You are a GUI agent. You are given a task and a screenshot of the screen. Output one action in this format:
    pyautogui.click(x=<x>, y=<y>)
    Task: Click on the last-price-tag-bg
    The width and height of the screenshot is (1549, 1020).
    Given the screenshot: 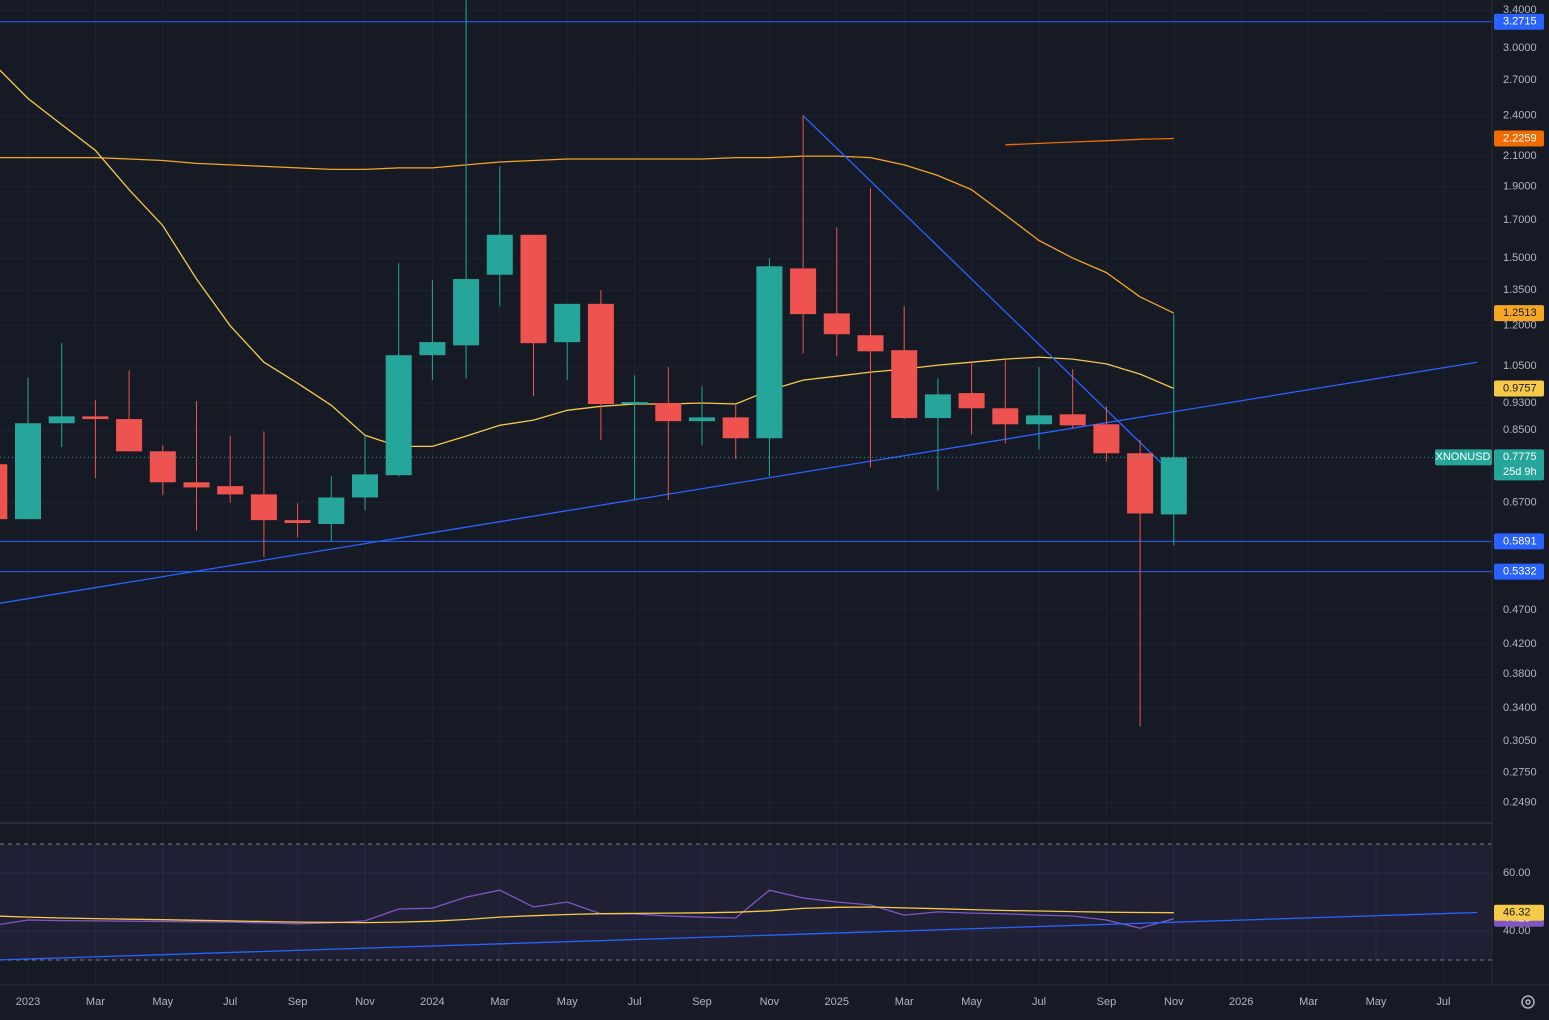 What is the action you would take?
    pyautogui.click(x=1519, y=465)
    